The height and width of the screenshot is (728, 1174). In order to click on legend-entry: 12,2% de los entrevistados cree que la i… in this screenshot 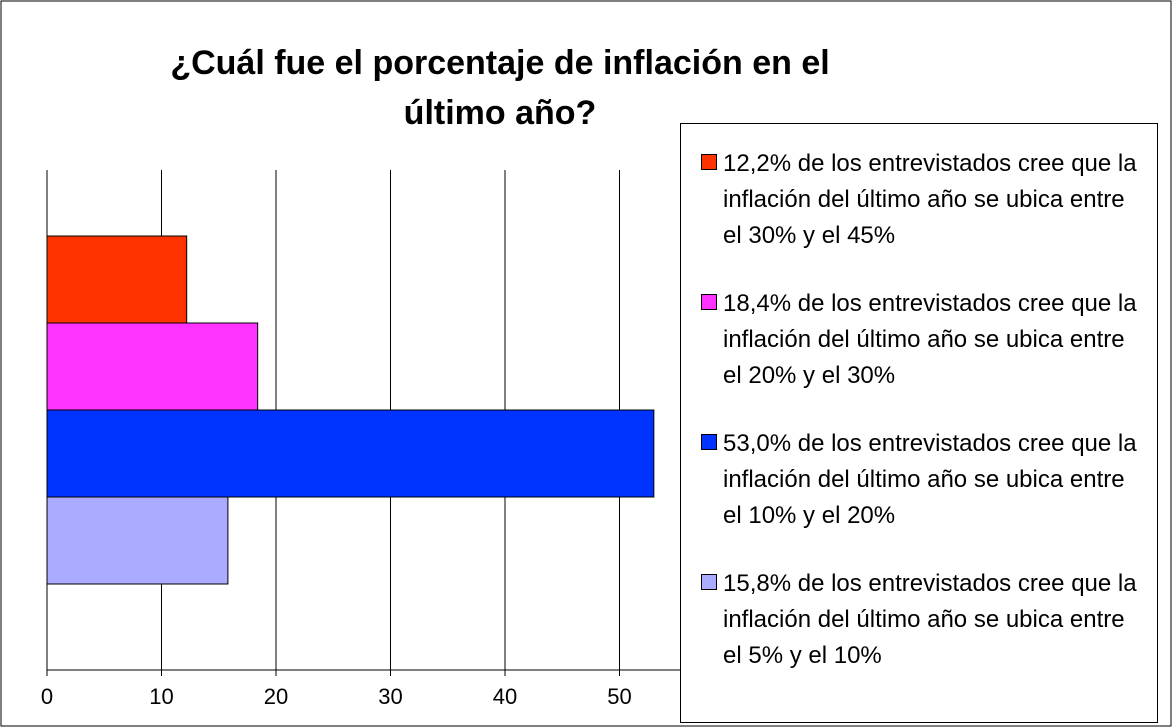, I will do `click(924, 200)`.